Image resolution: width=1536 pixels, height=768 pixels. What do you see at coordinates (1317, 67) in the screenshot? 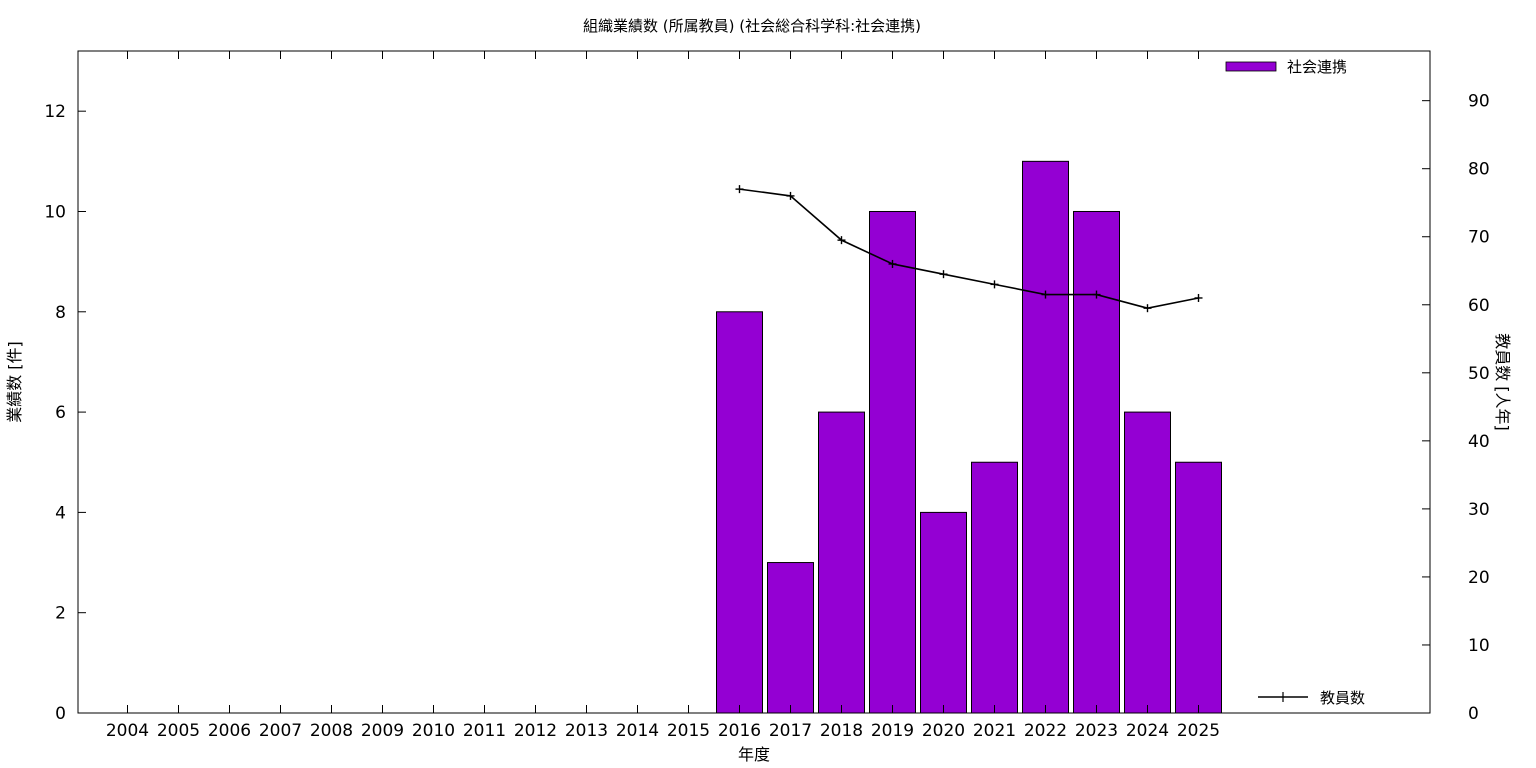
I see `legend-bar-label: 社会連携` at bounding box center [1317, 67].